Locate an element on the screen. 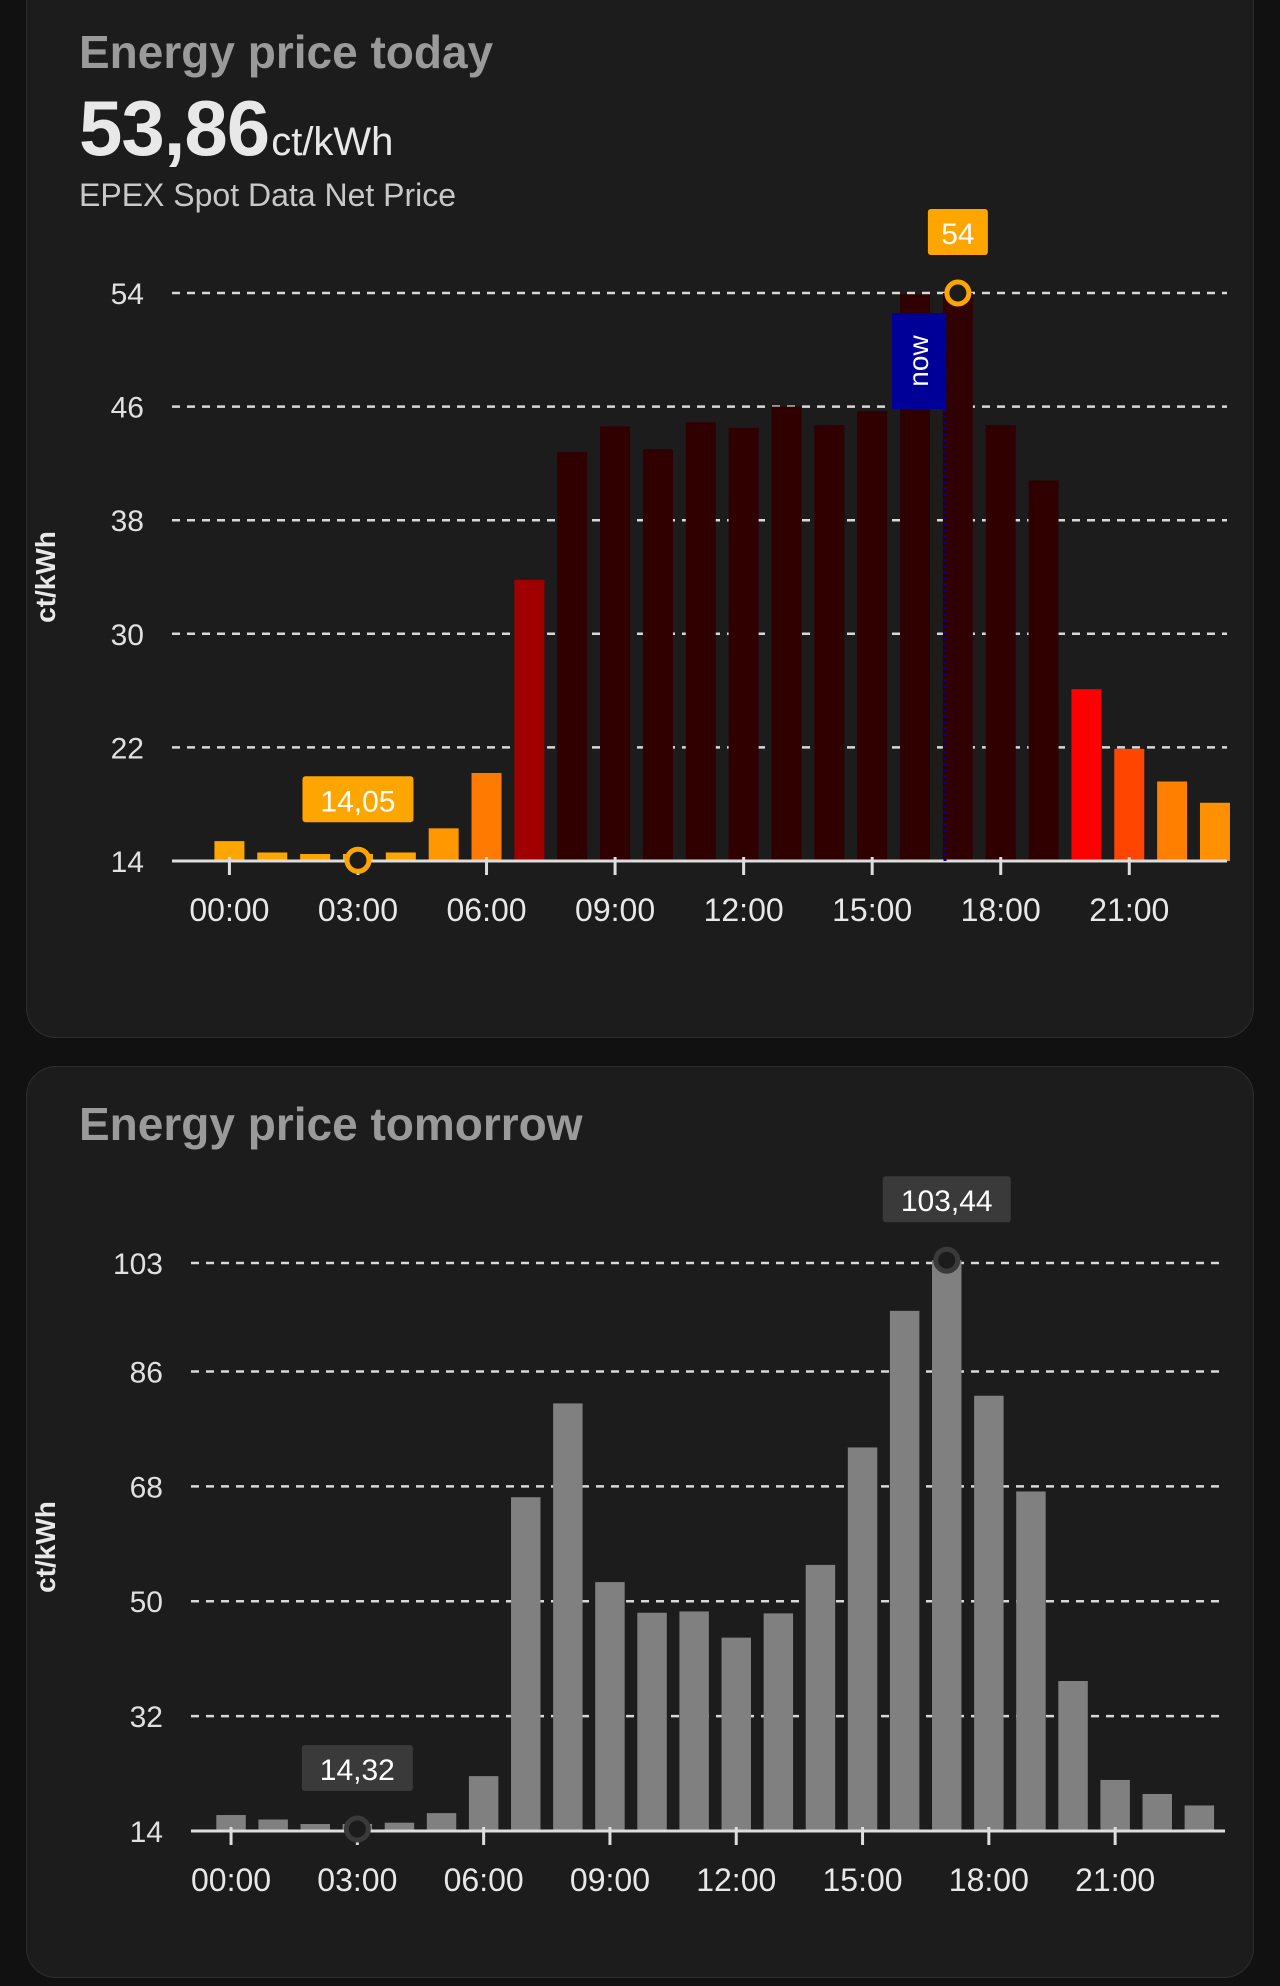 The width and height of the screenshot is (1280, 1986). y-tick-label: 46 is located at coordinates (127, 408).